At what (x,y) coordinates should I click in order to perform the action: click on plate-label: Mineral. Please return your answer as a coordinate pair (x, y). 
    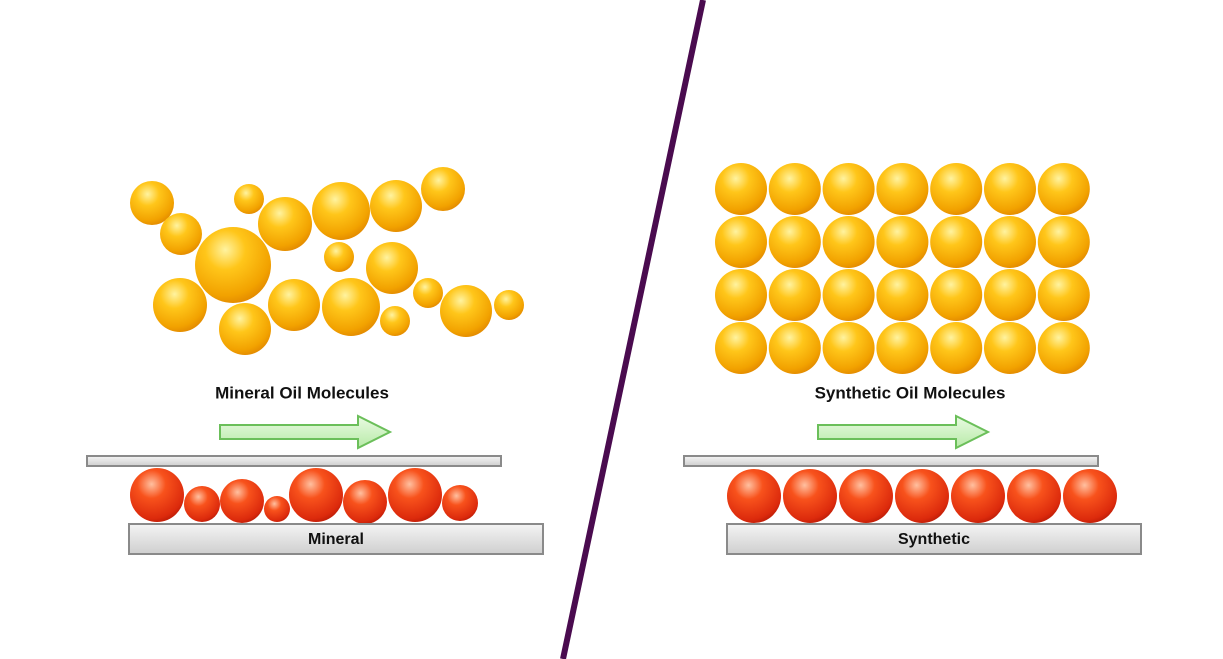
    Looking at the image, I should click on (336, 539).